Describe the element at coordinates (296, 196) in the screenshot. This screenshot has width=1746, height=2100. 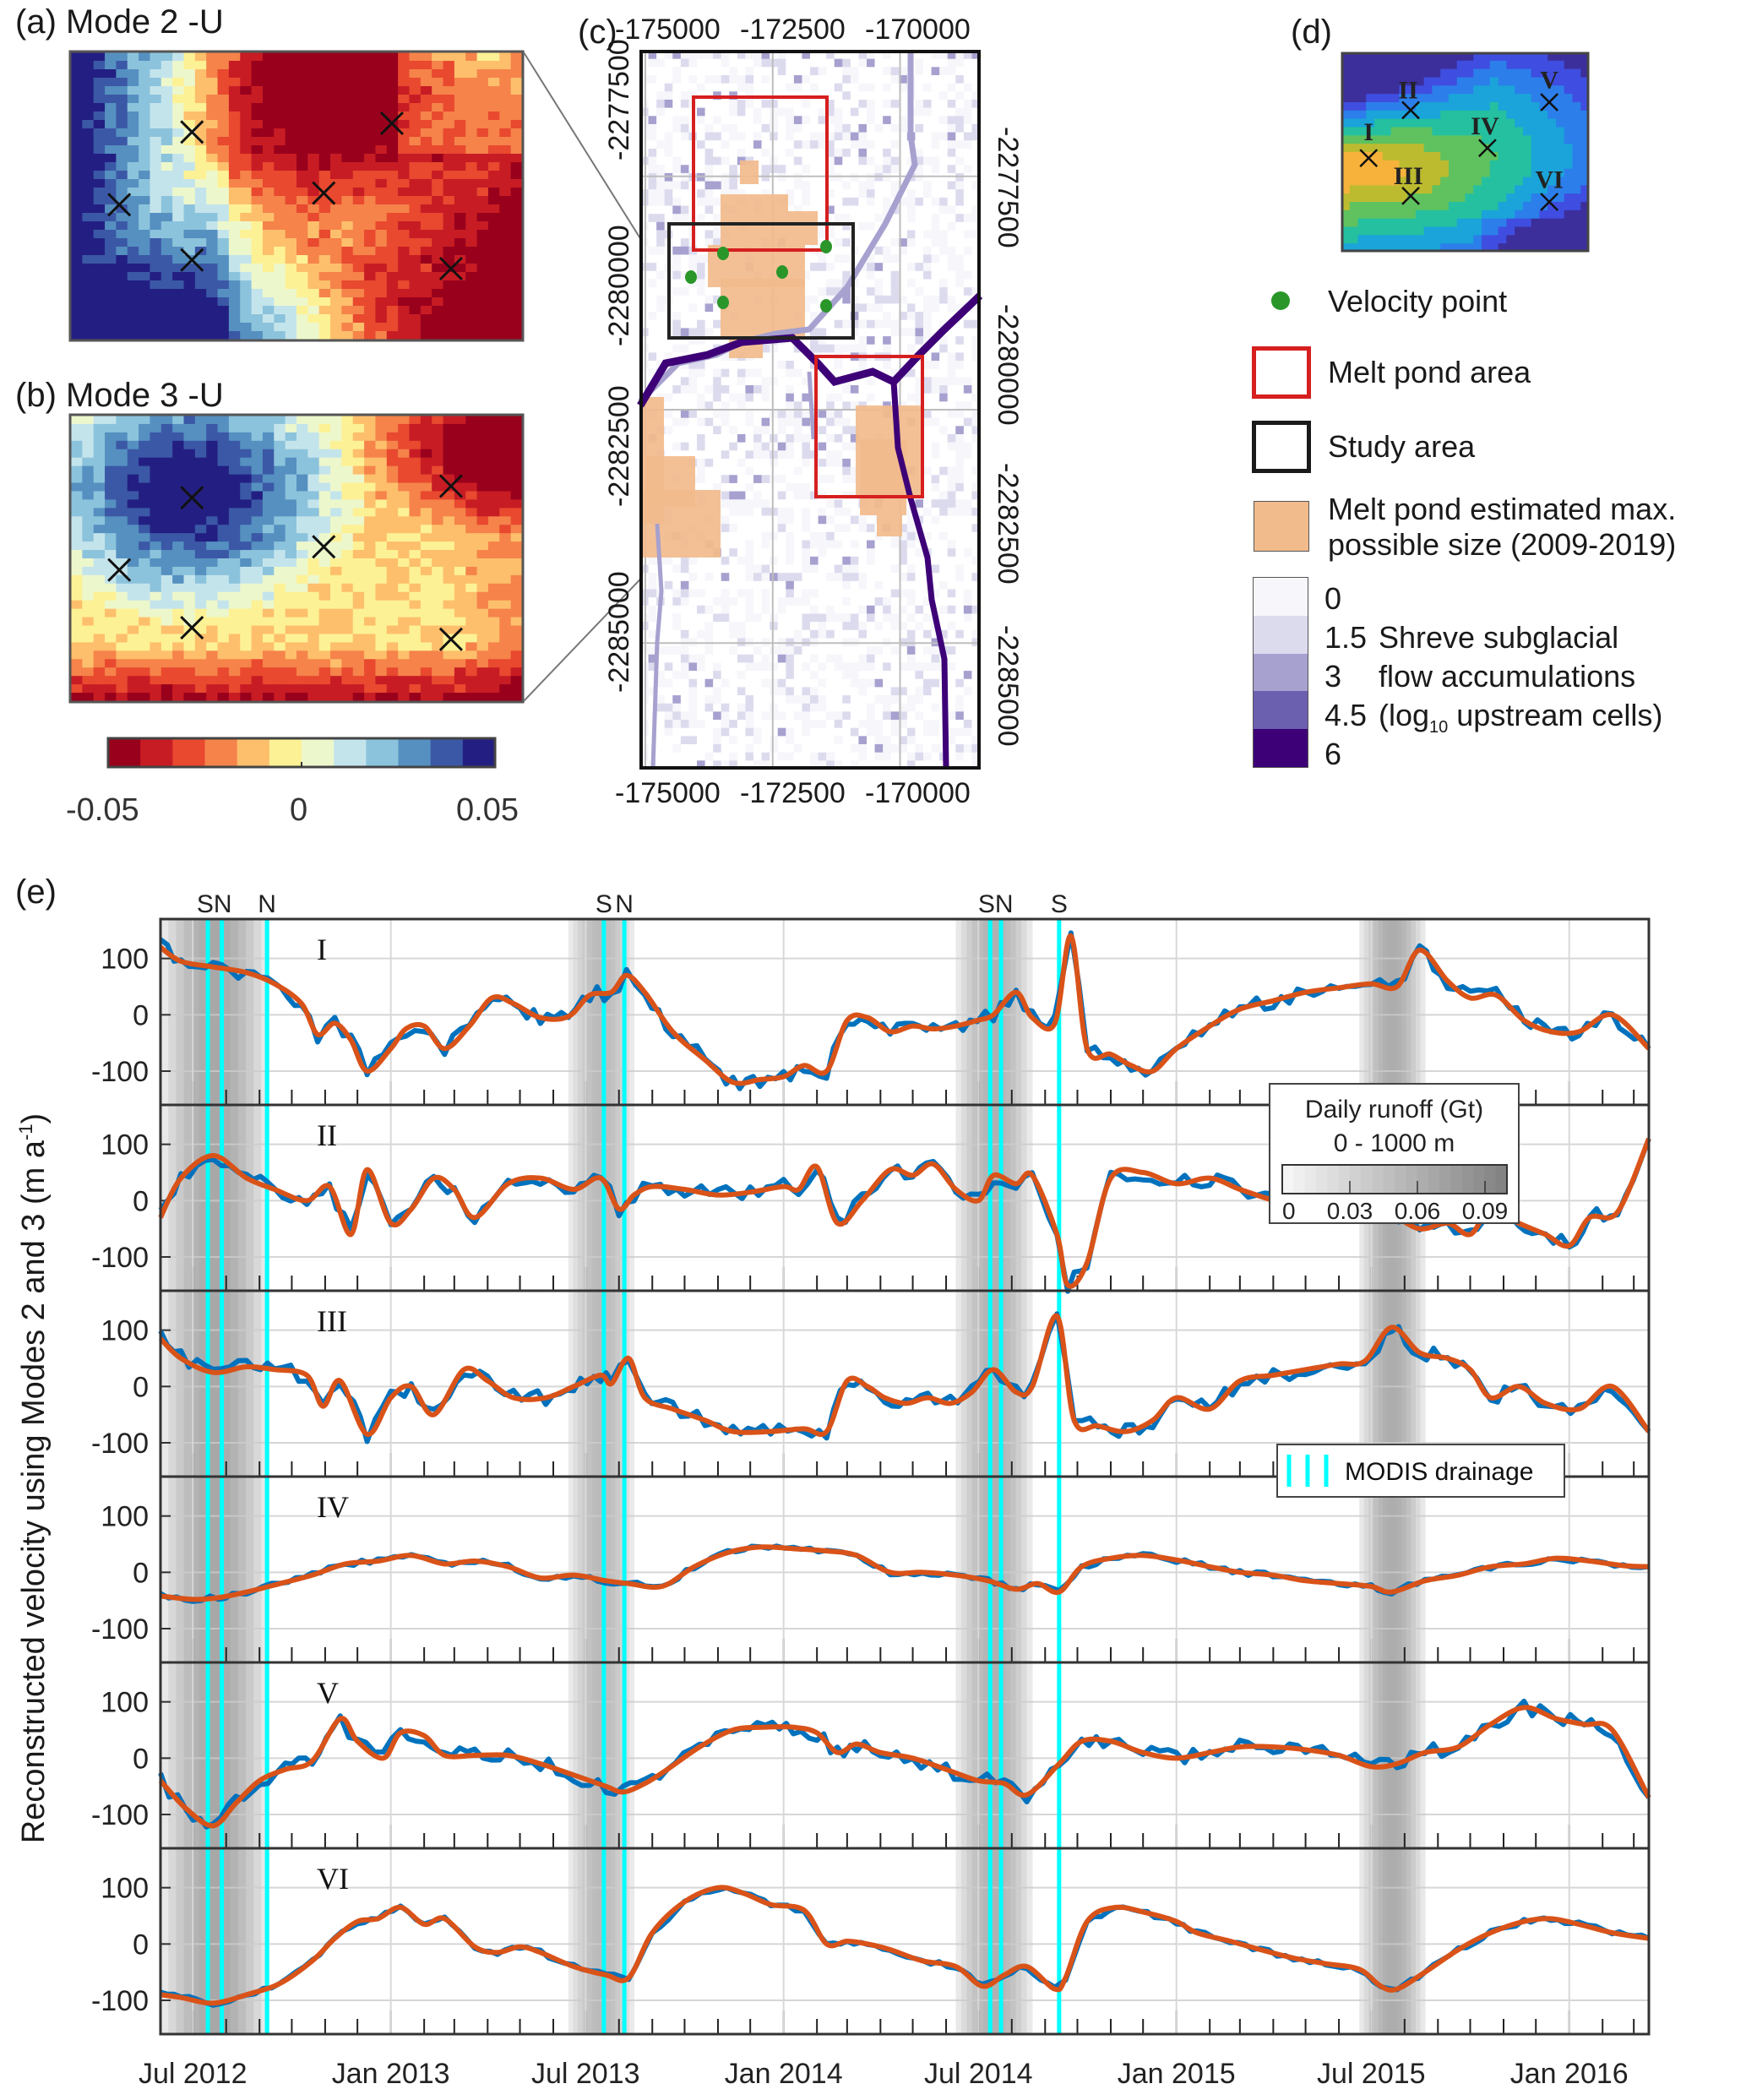
I see `mode2-map` at that location.